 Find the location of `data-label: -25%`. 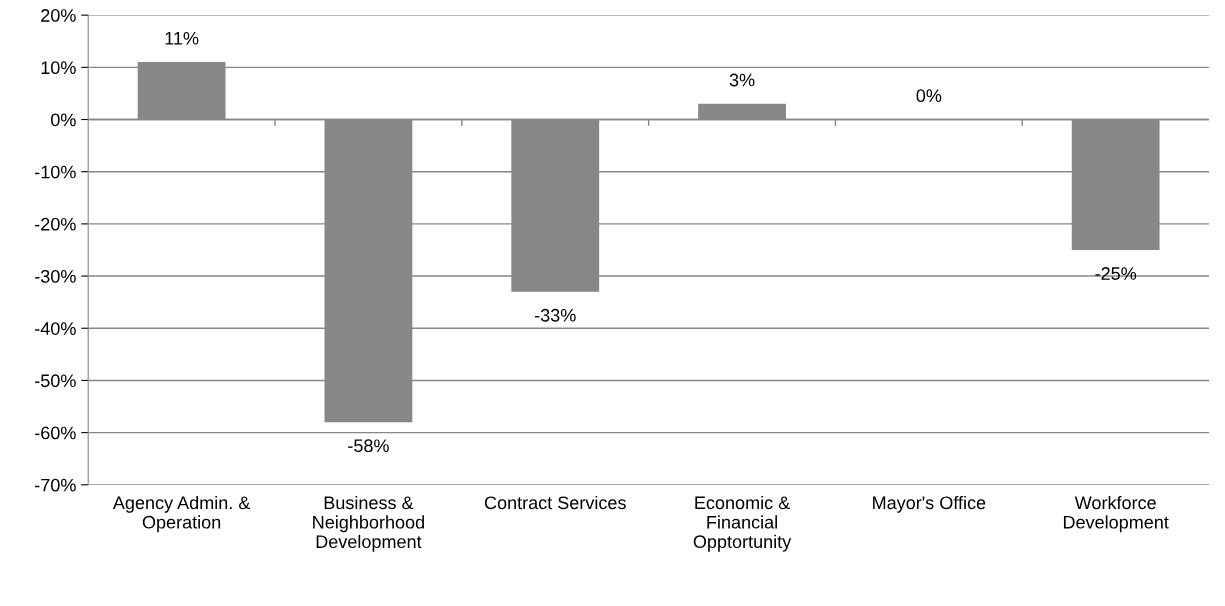

data-label: -25% is located at coordinates (1116, 273).